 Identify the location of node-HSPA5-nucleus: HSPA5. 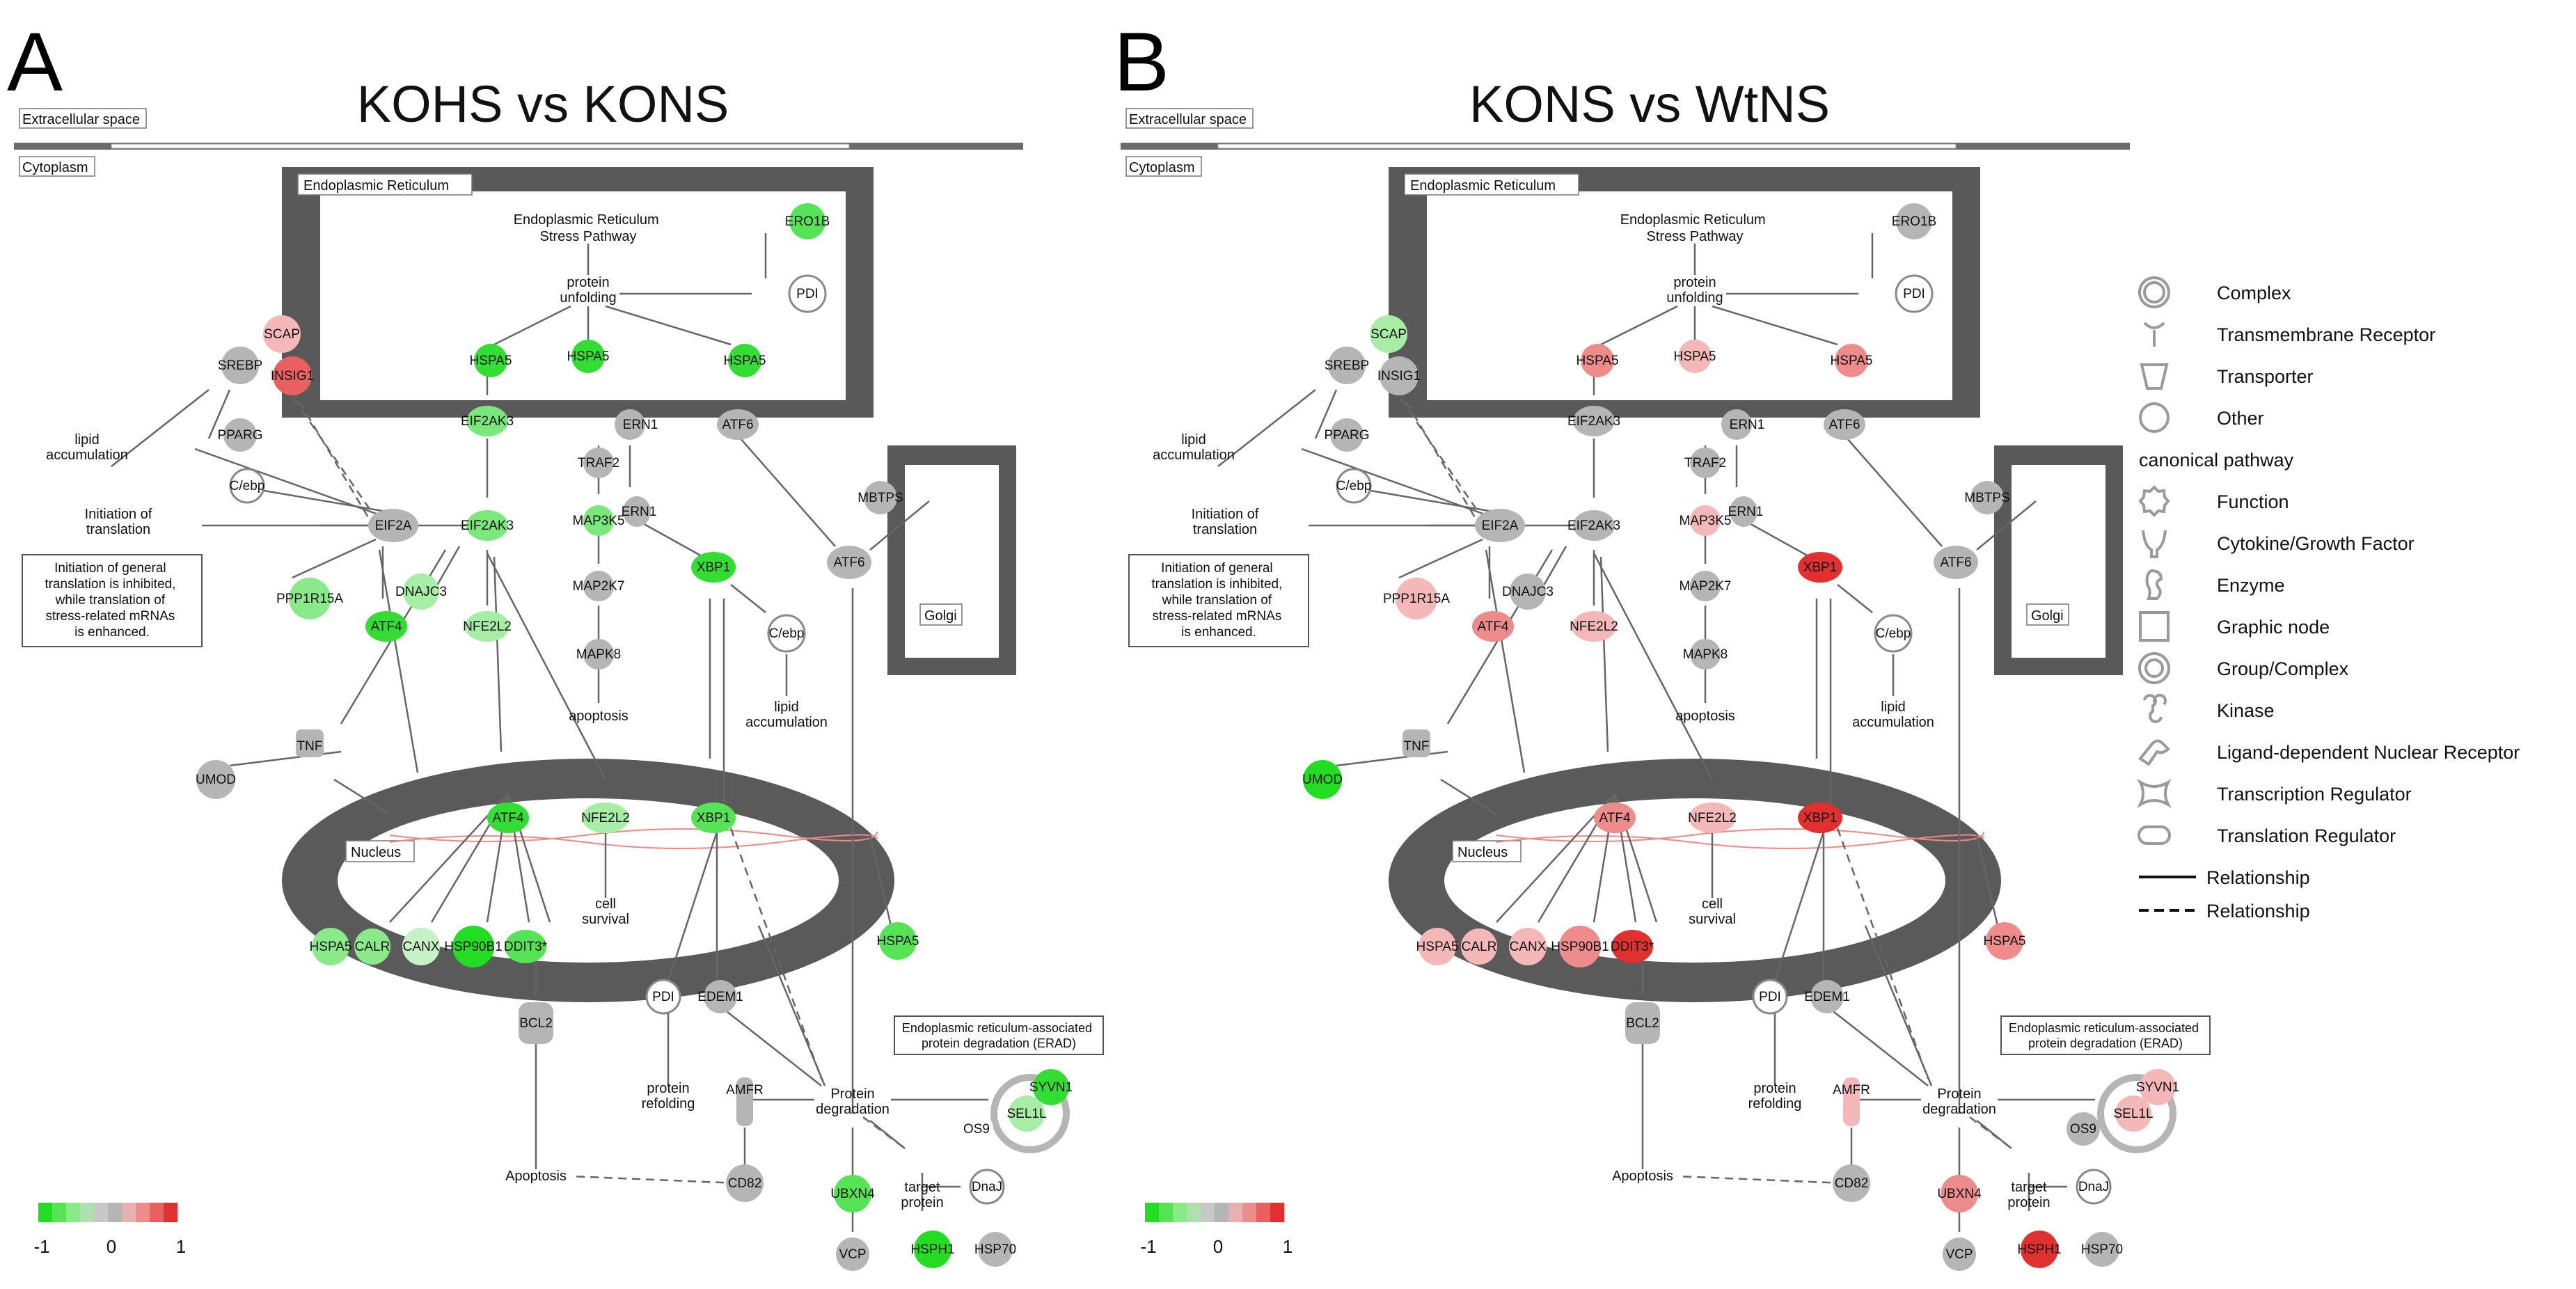
(1437, 946).